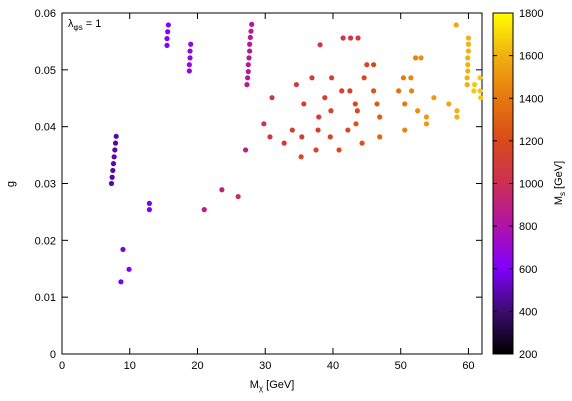 Image resolution: width=572 pixels, height=401 pixels. What do you see at coordinates (62, 366) in the screenshot?
I see `x-tick-label: 0` at bounding box center [62, 366].